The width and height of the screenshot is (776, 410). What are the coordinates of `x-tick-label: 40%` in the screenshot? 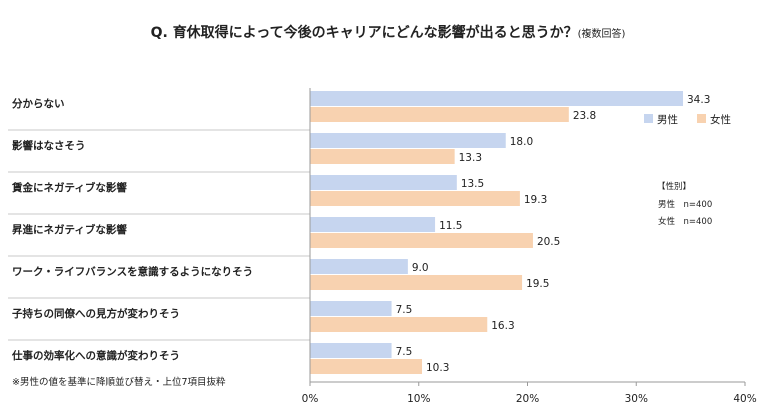 It's located at (744, 399).